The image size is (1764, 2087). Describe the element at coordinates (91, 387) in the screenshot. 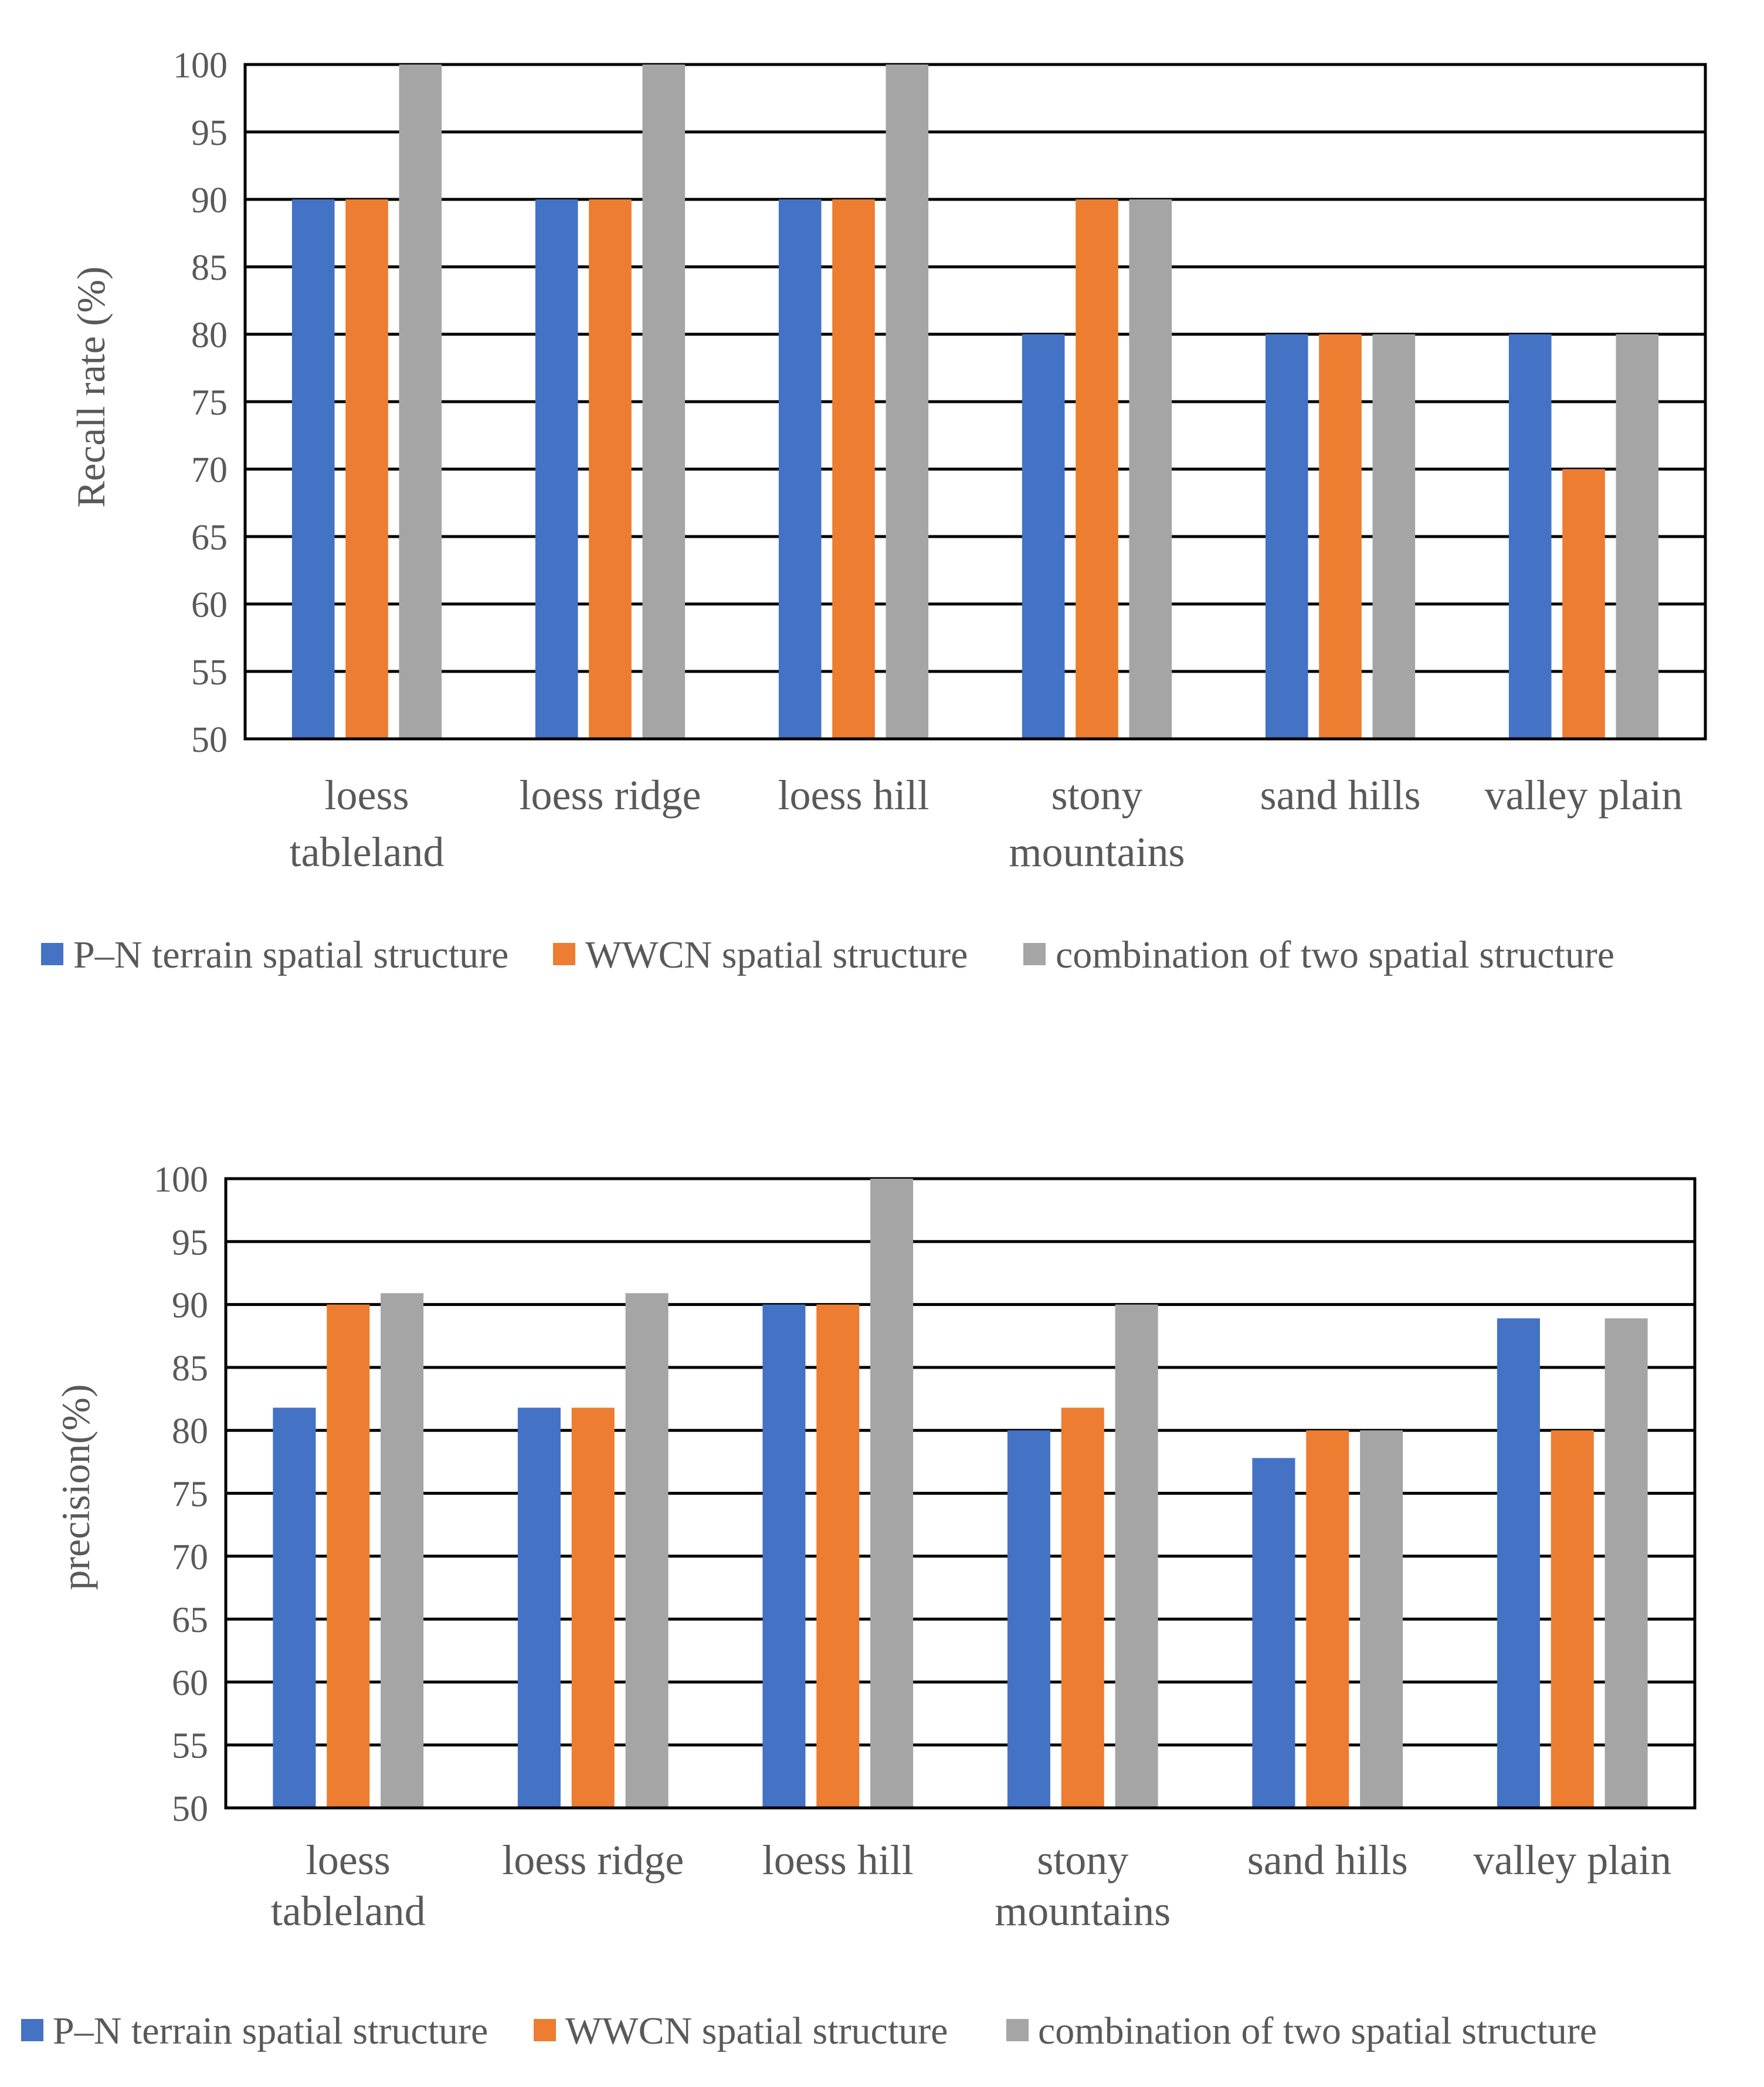

I see `y-axis-label: Recall rate (%)` at that location.